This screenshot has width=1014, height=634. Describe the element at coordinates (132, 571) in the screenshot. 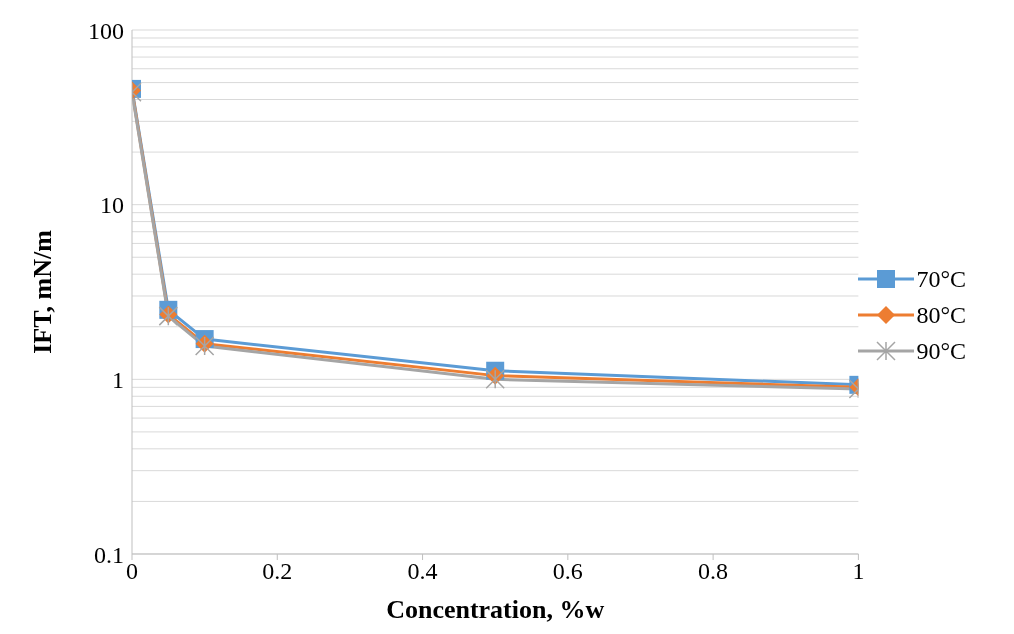

I see `x-tick-label: 0` at that location.